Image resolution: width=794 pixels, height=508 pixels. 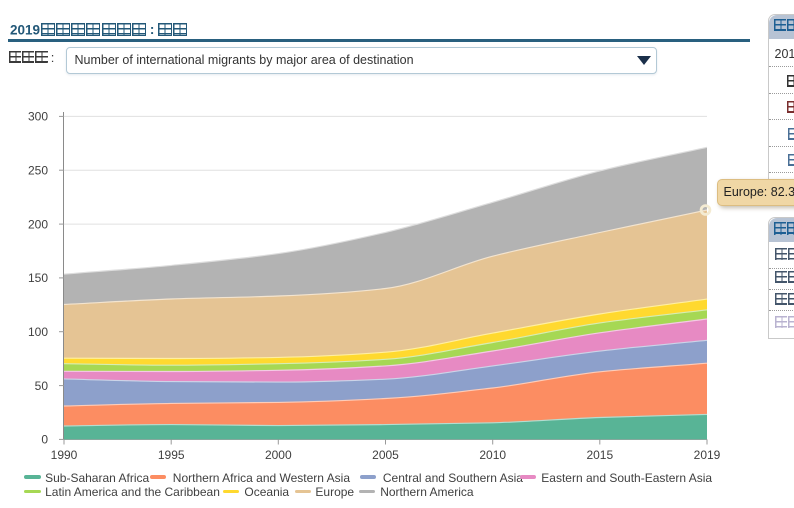 What do you see at coordinates (44, 440) in the screenshot?
I see `svg-text: 0` at bounding box center [44, 440].